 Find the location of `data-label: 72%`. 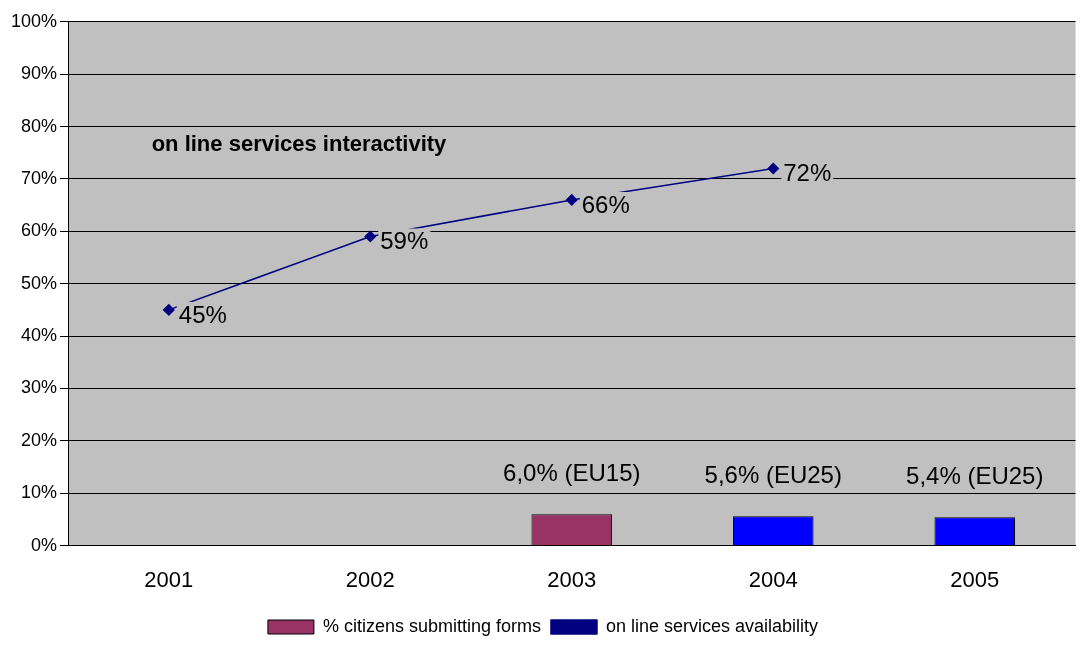

data-label: 72% is located at coordinates (807, 173).